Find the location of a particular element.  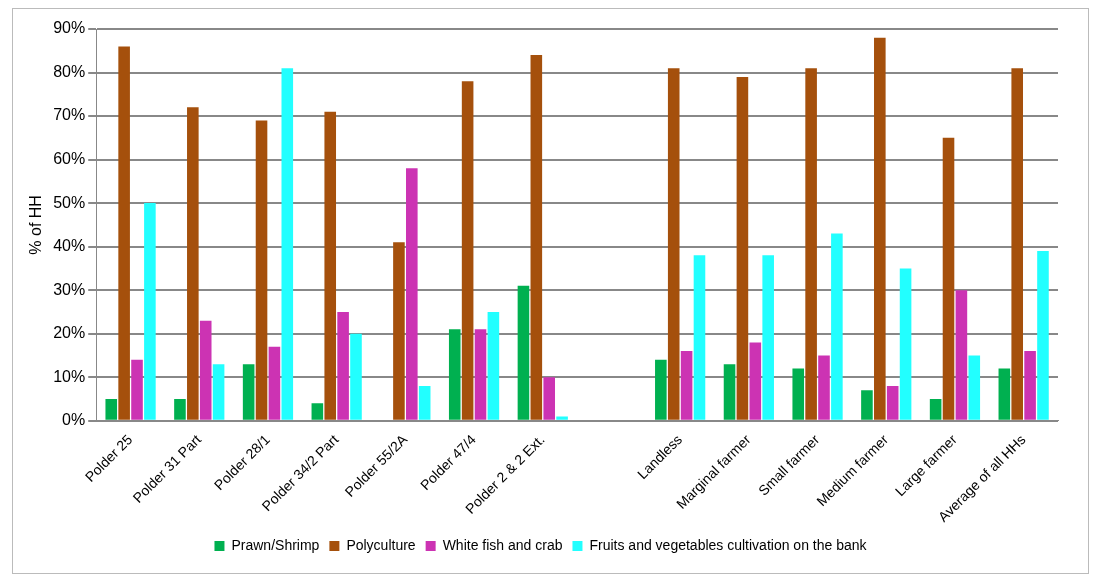

y-tick-label: 30% is located at coordinates (69, 289).